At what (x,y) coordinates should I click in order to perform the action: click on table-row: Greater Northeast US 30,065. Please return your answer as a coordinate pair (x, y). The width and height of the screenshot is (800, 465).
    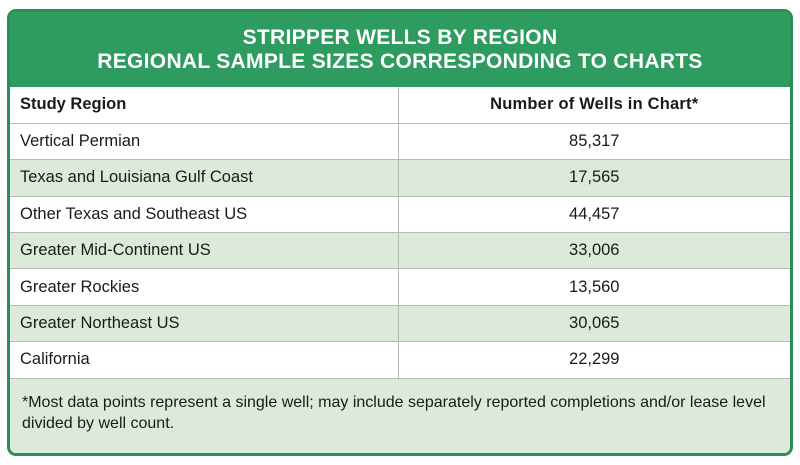
    Looking at the image, I should click on (400, 324).